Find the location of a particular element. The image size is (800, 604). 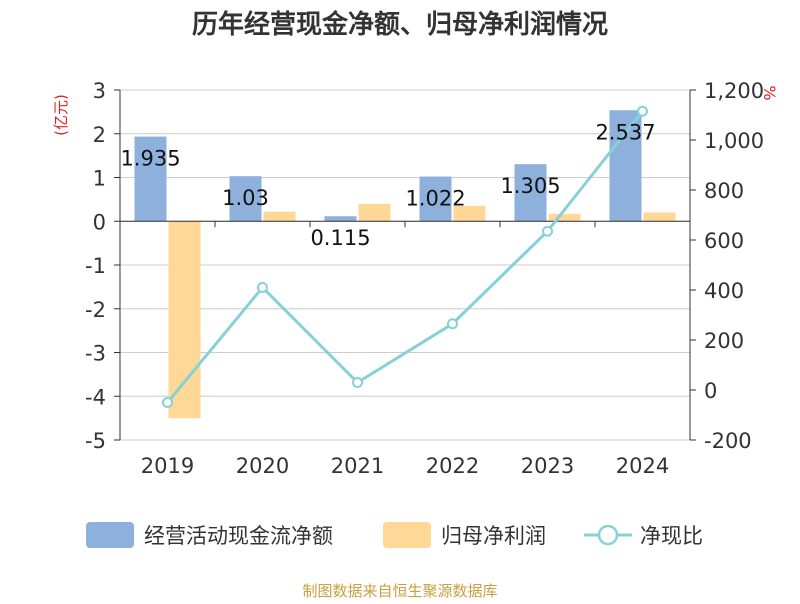

y-left-tick-label: -3 is located at coordinates (95, 354).